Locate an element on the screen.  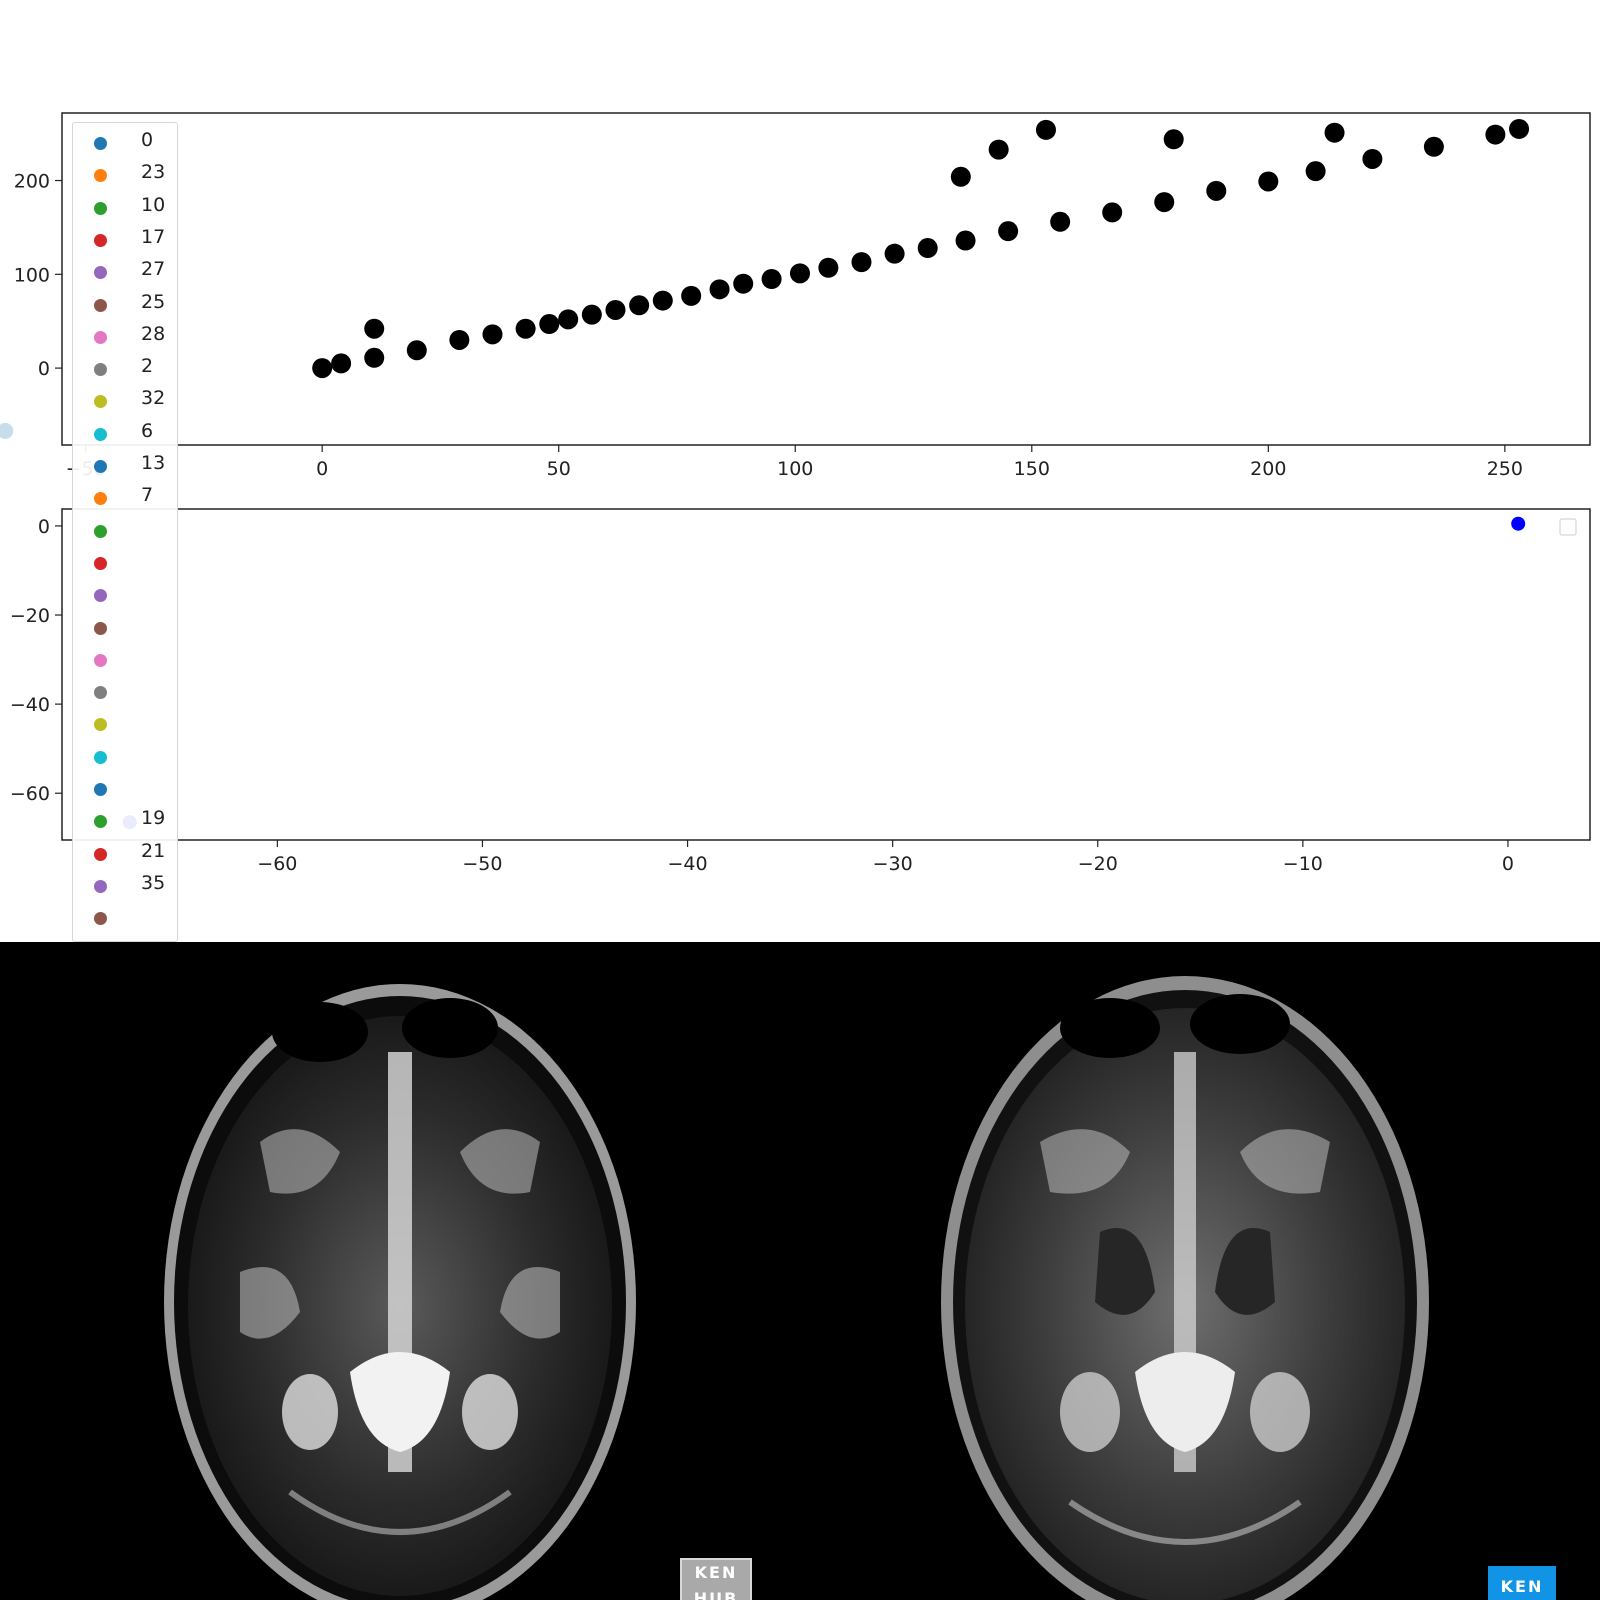
y-tick-label: −20 is located at coordinates (30, 616).